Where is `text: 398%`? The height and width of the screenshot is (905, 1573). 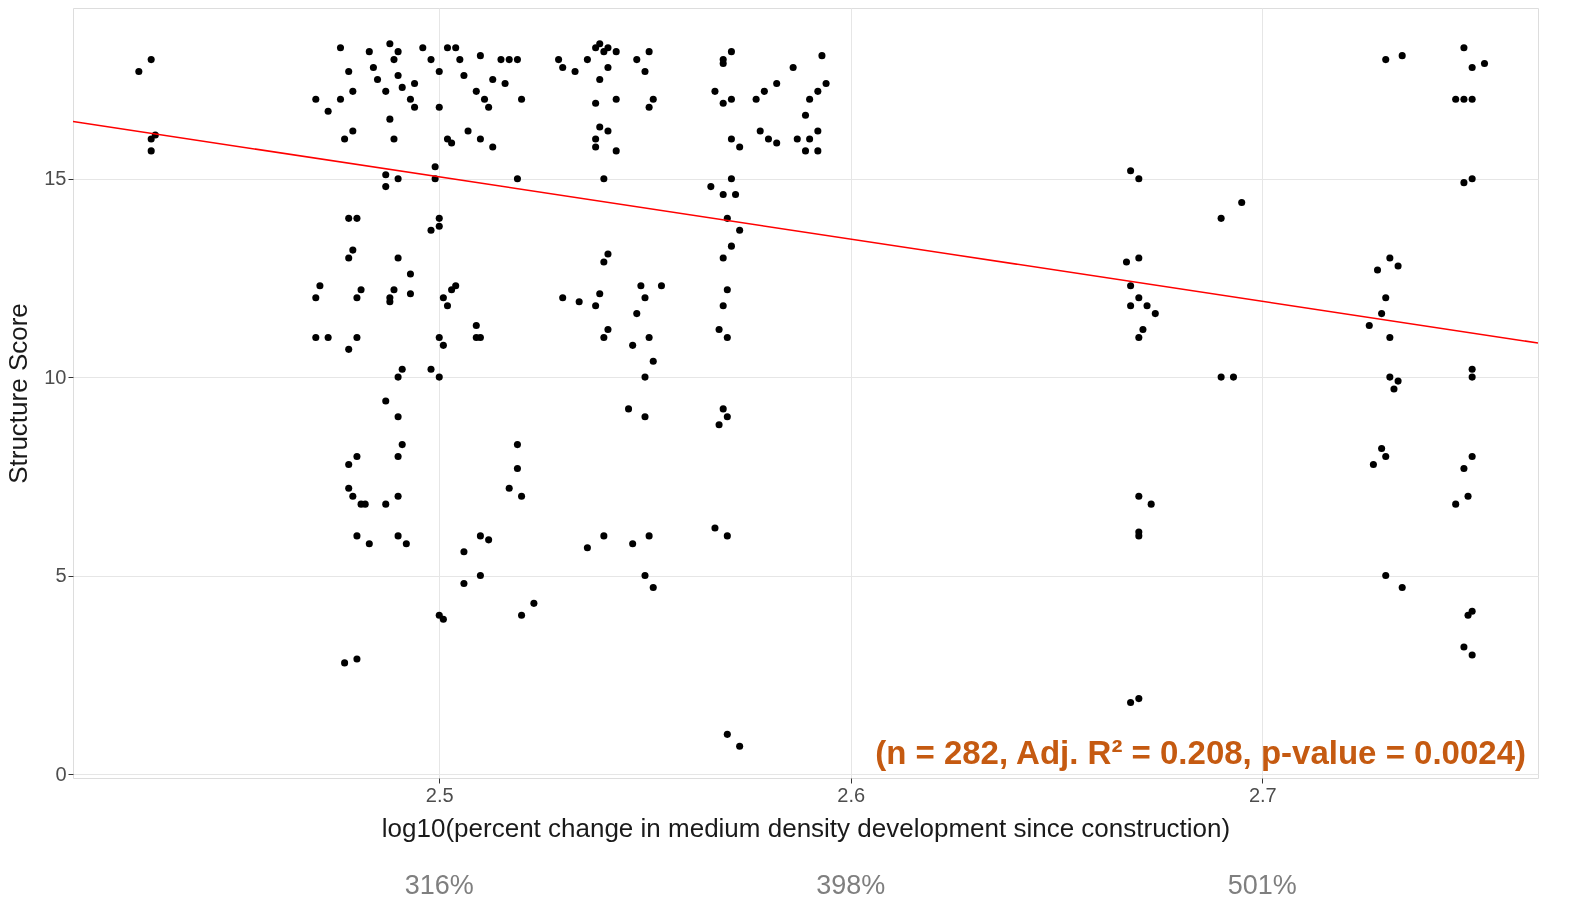 text: 398% is located at coordinates (851, 885).